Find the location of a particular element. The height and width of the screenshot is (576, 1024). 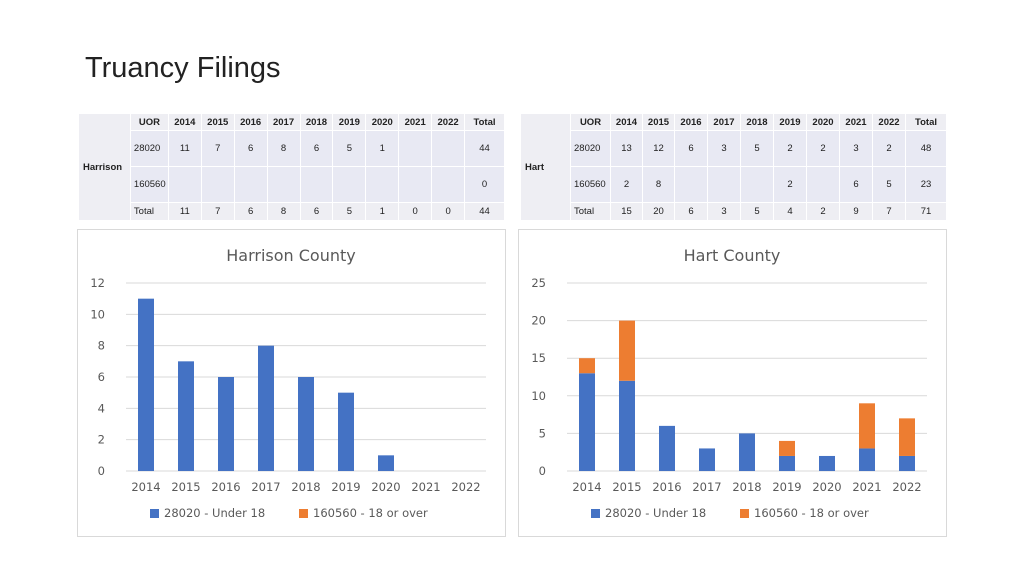

table-header-cell: UOR is located at coordinates (590, 122).